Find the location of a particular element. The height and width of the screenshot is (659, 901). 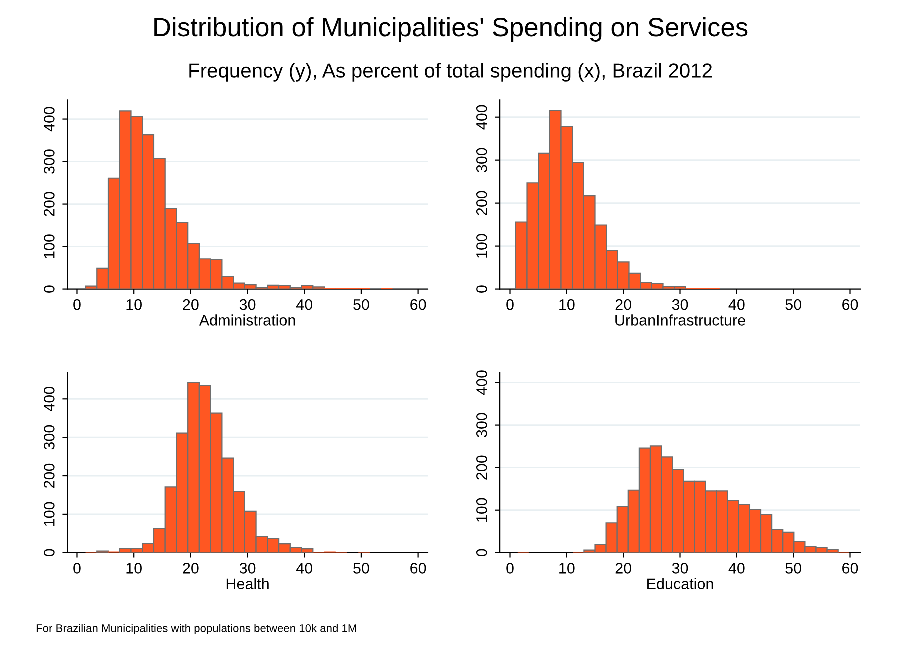

chart-title: Distribution of Municipalities' Spending on Services is located at coordinates (451, 29).